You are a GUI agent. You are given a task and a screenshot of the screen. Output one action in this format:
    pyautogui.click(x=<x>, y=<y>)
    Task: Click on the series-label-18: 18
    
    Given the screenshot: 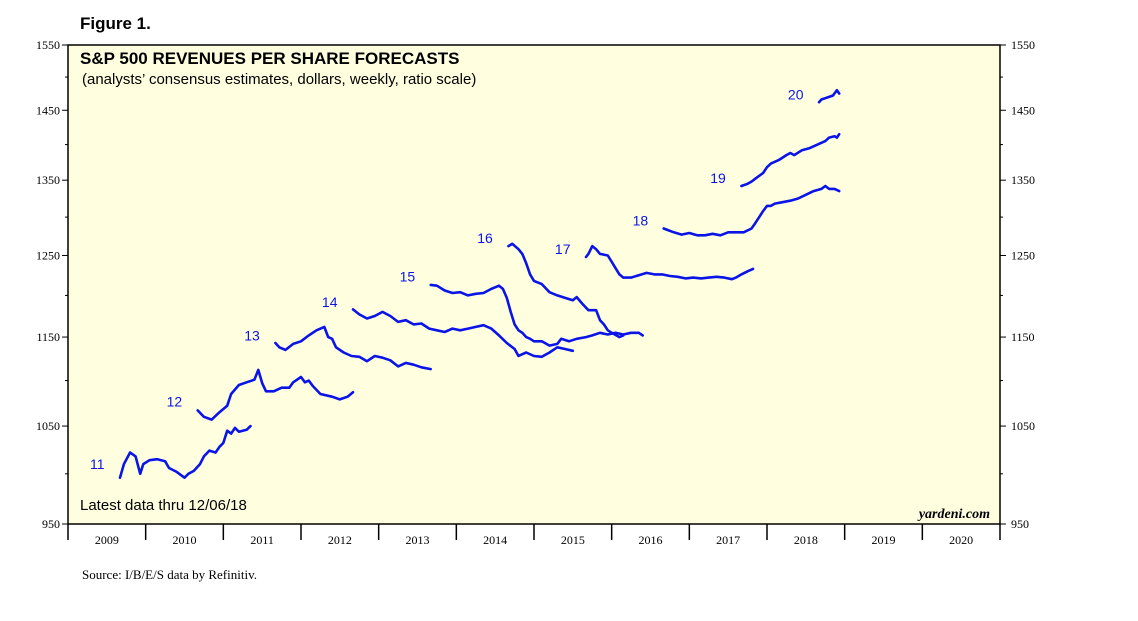 What is the action you would take?
    pyautogui.click(x=641, y=220)
    